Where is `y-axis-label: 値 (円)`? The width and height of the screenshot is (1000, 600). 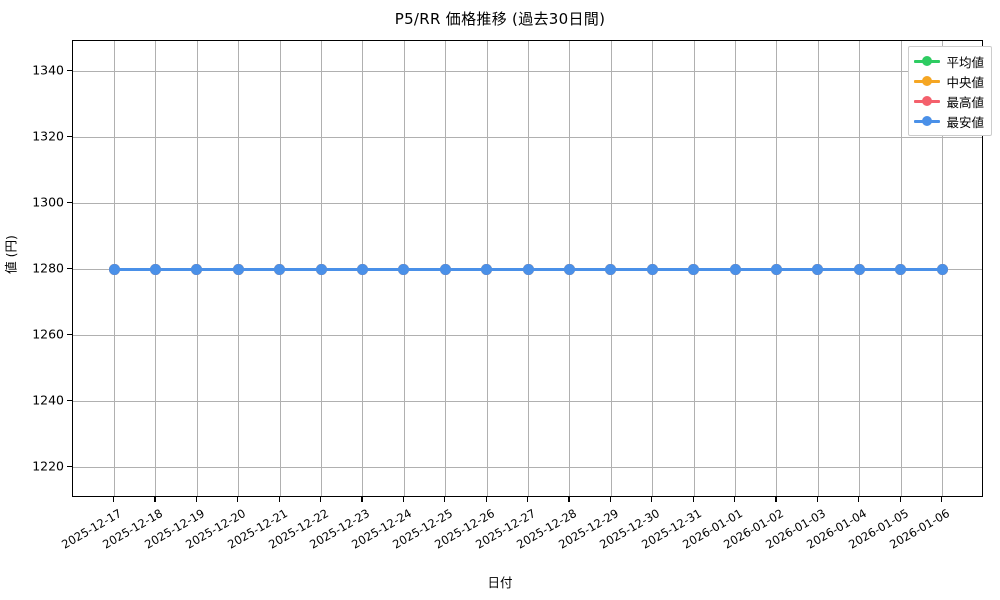
y-axis-label: 値 (円) is located at coordinates (11, 254).